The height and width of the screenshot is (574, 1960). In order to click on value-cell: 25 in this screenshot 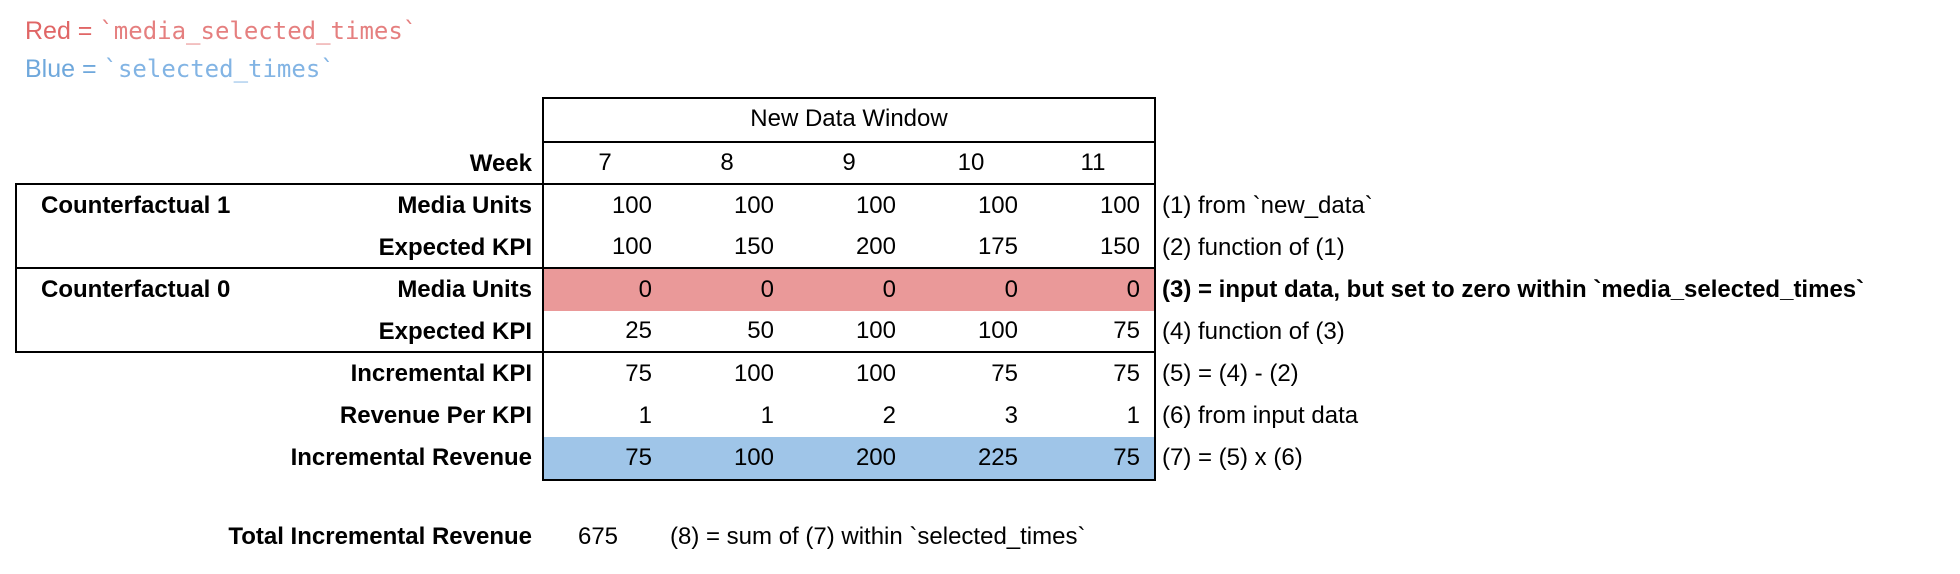, I will do `click(638, 330)`.